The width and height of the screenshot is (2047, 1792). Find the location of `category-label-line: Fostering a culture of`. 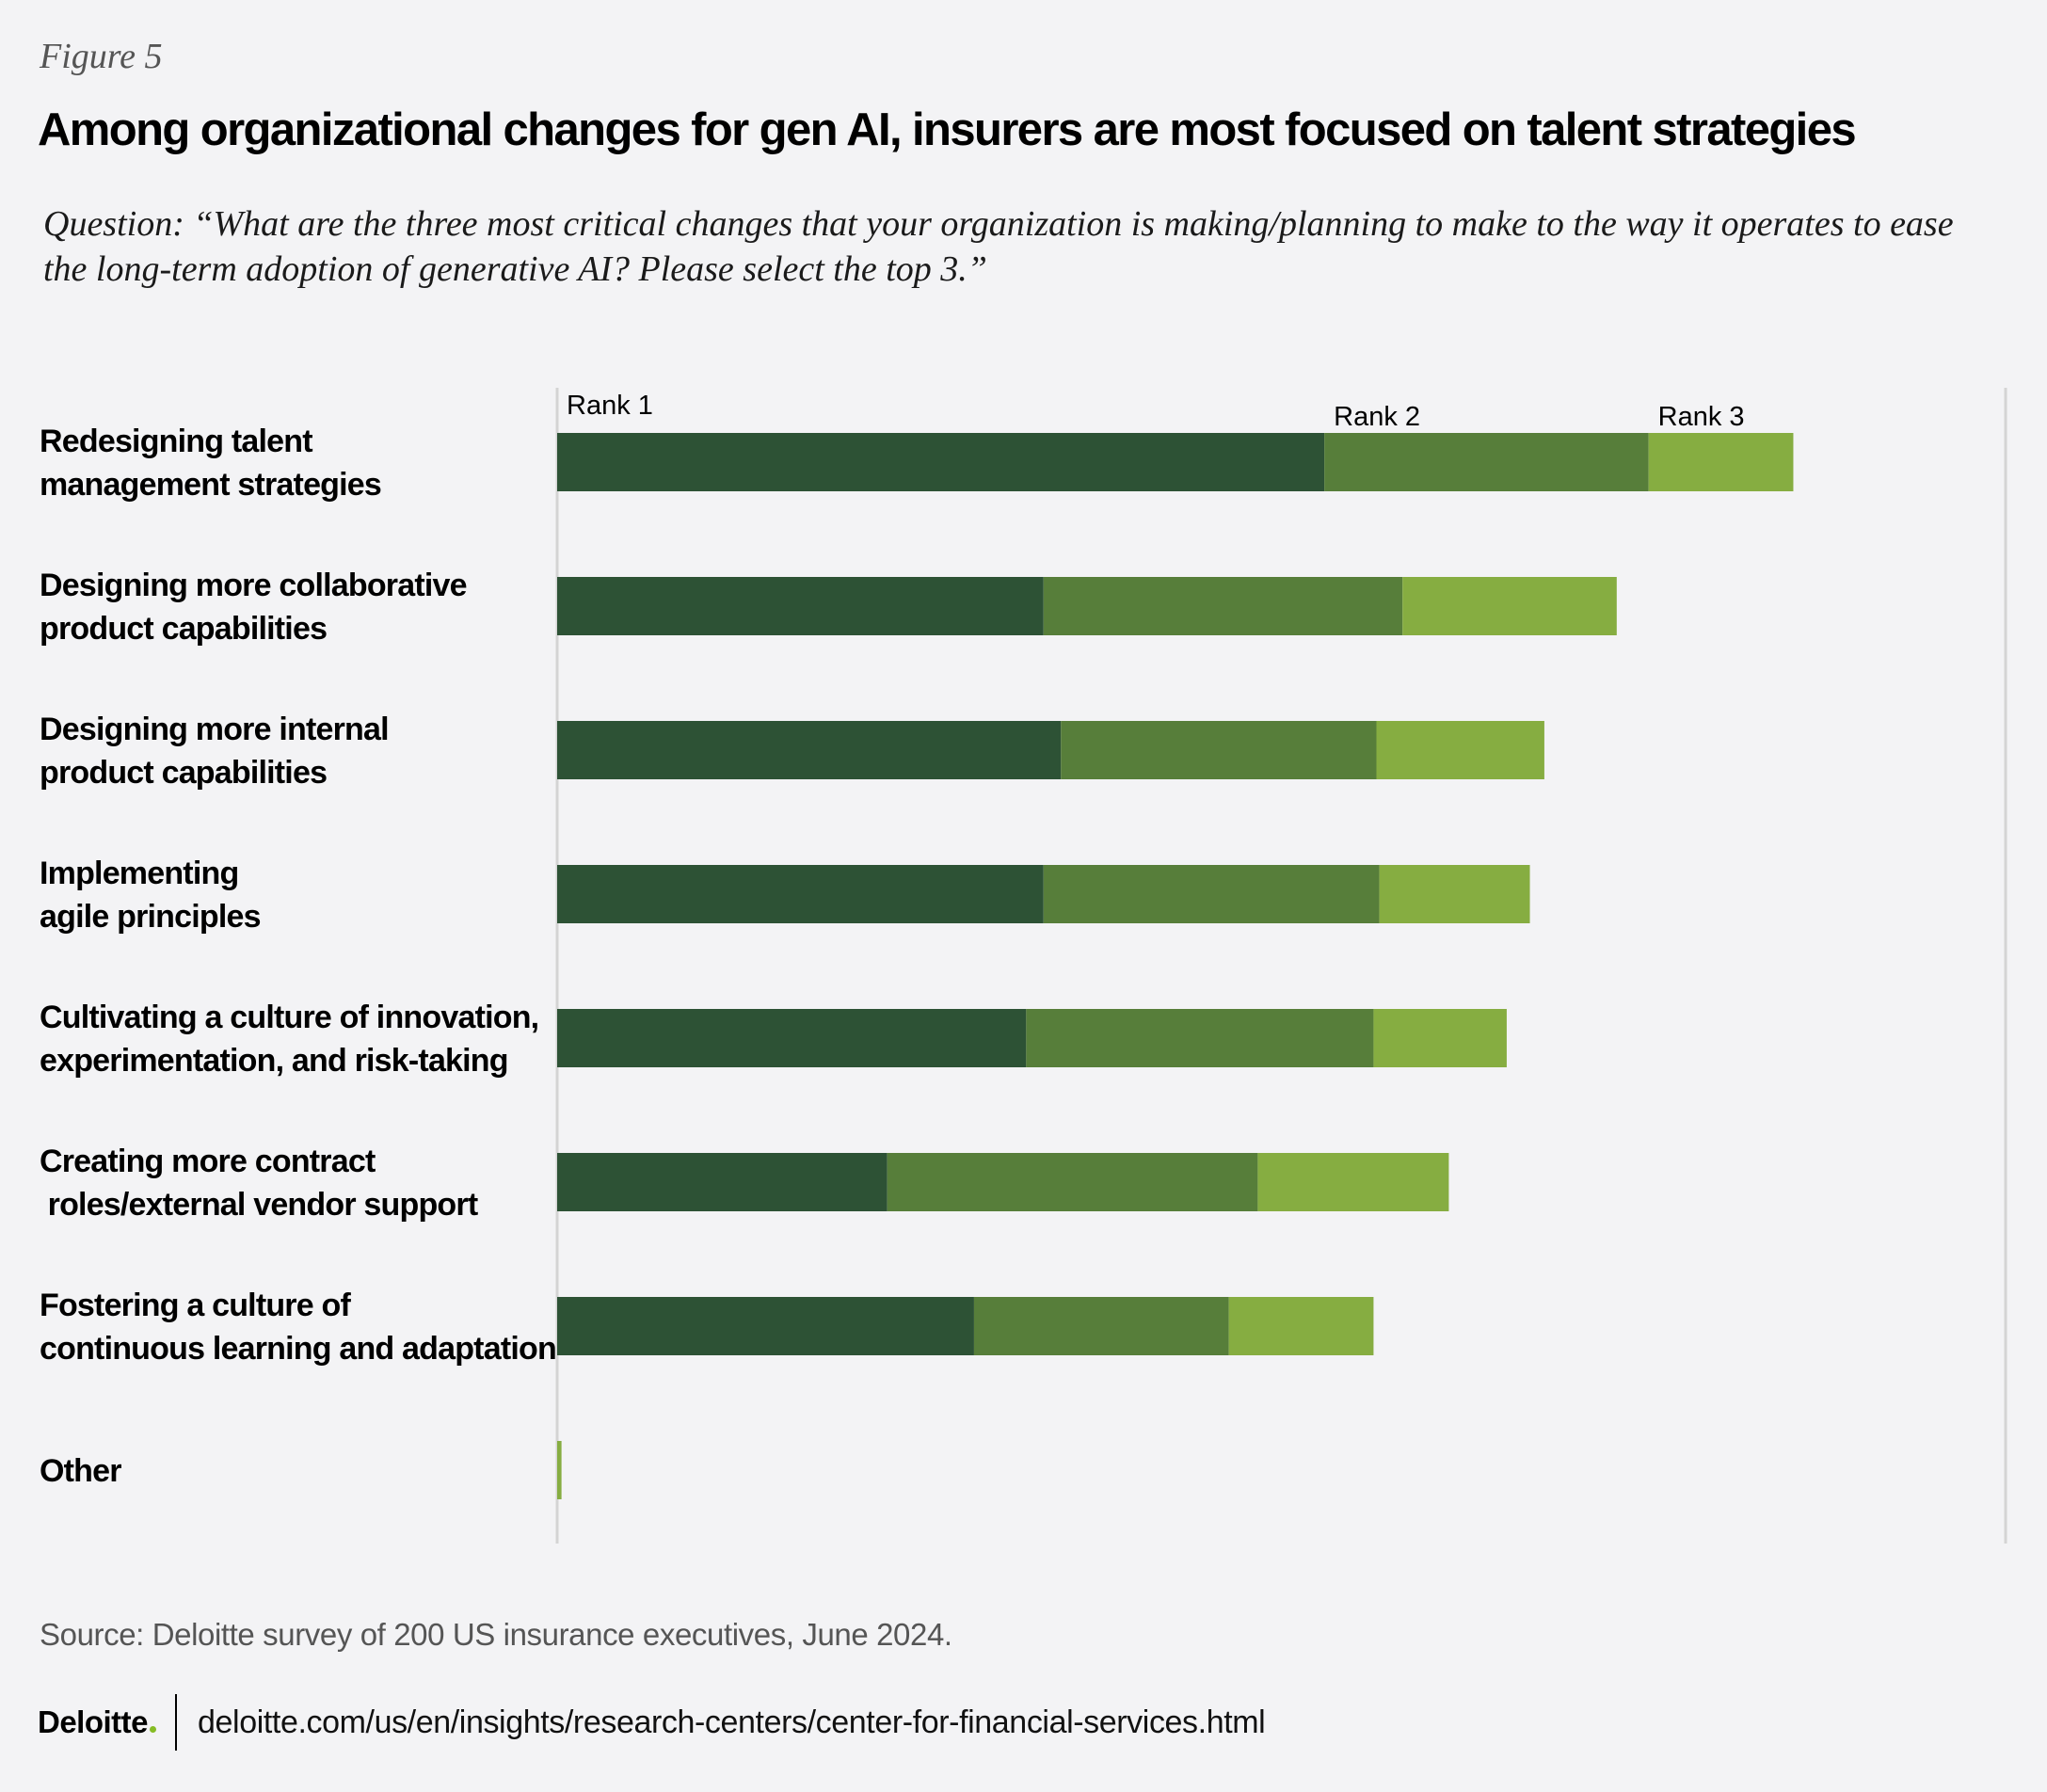

category-label-line: Fostering a culture of is located at coordinates (195, 1305).